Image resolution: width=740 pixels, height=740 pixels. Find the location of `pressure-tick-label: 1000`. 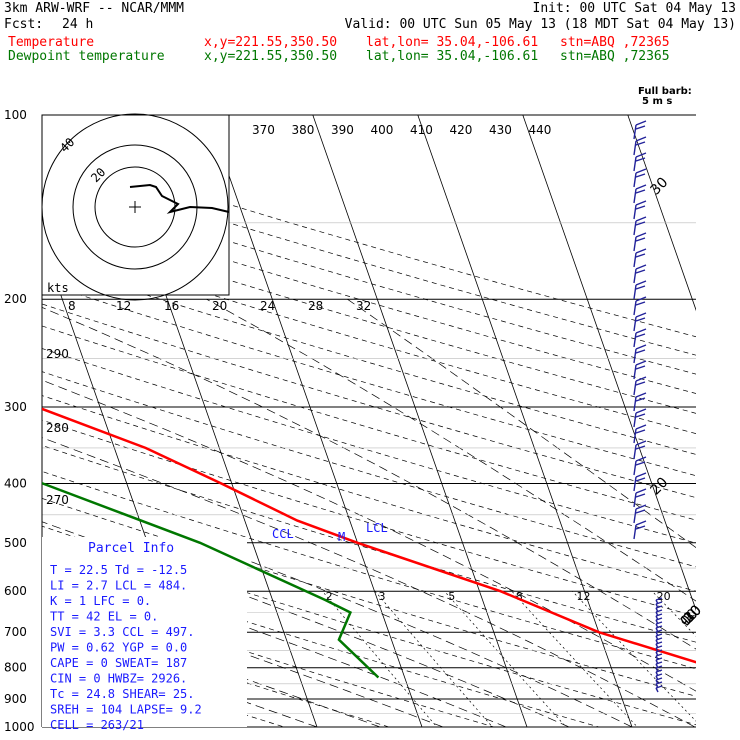

pressure-tick-label: 1000 is located at coordinates (19, 727).